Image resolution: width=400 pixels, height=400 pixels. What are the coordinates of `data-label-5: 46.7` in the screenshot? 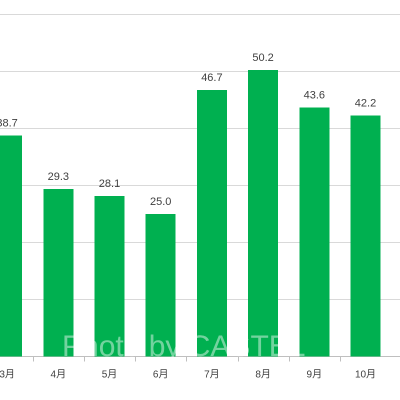 It's located at (211, 78).